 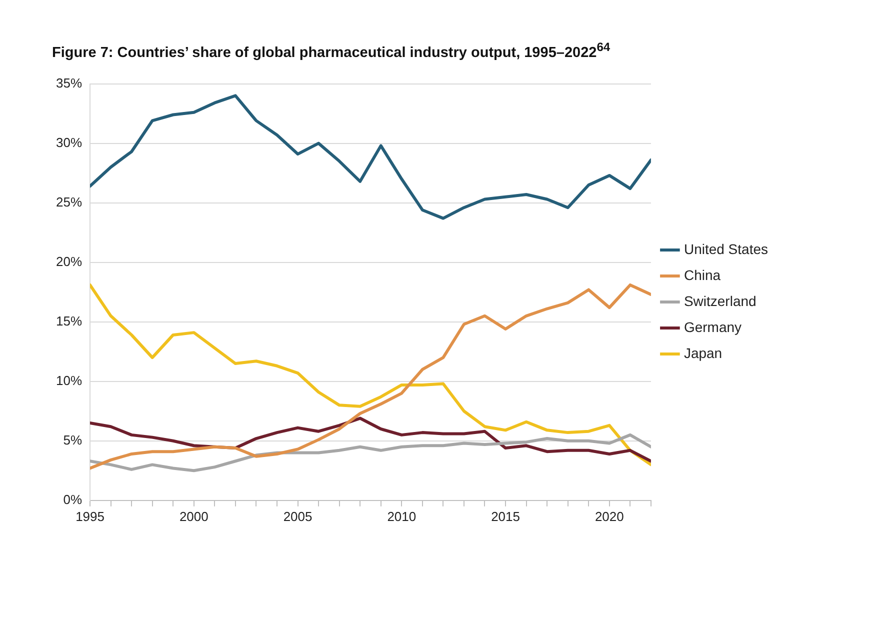 What do you see at coordinates (90, 516) in the screenshot?
I see `x-tick-label: 1995` at bounding box center [90, 516].